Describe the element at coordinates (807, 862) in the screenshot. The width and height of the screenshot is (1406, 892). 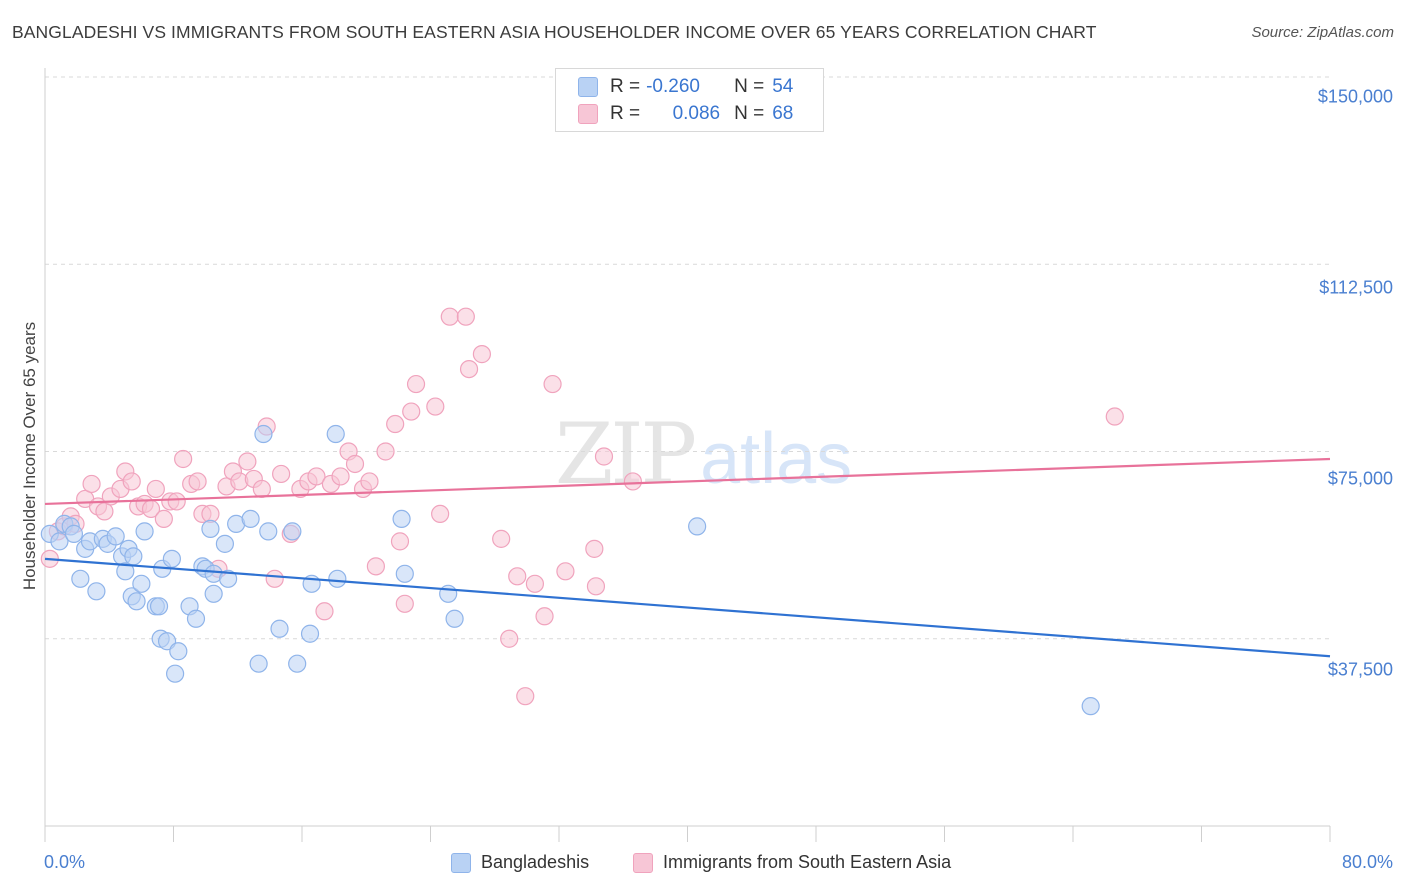
I see `legend-label: Immigrants from South Eastern Asia` at that location.